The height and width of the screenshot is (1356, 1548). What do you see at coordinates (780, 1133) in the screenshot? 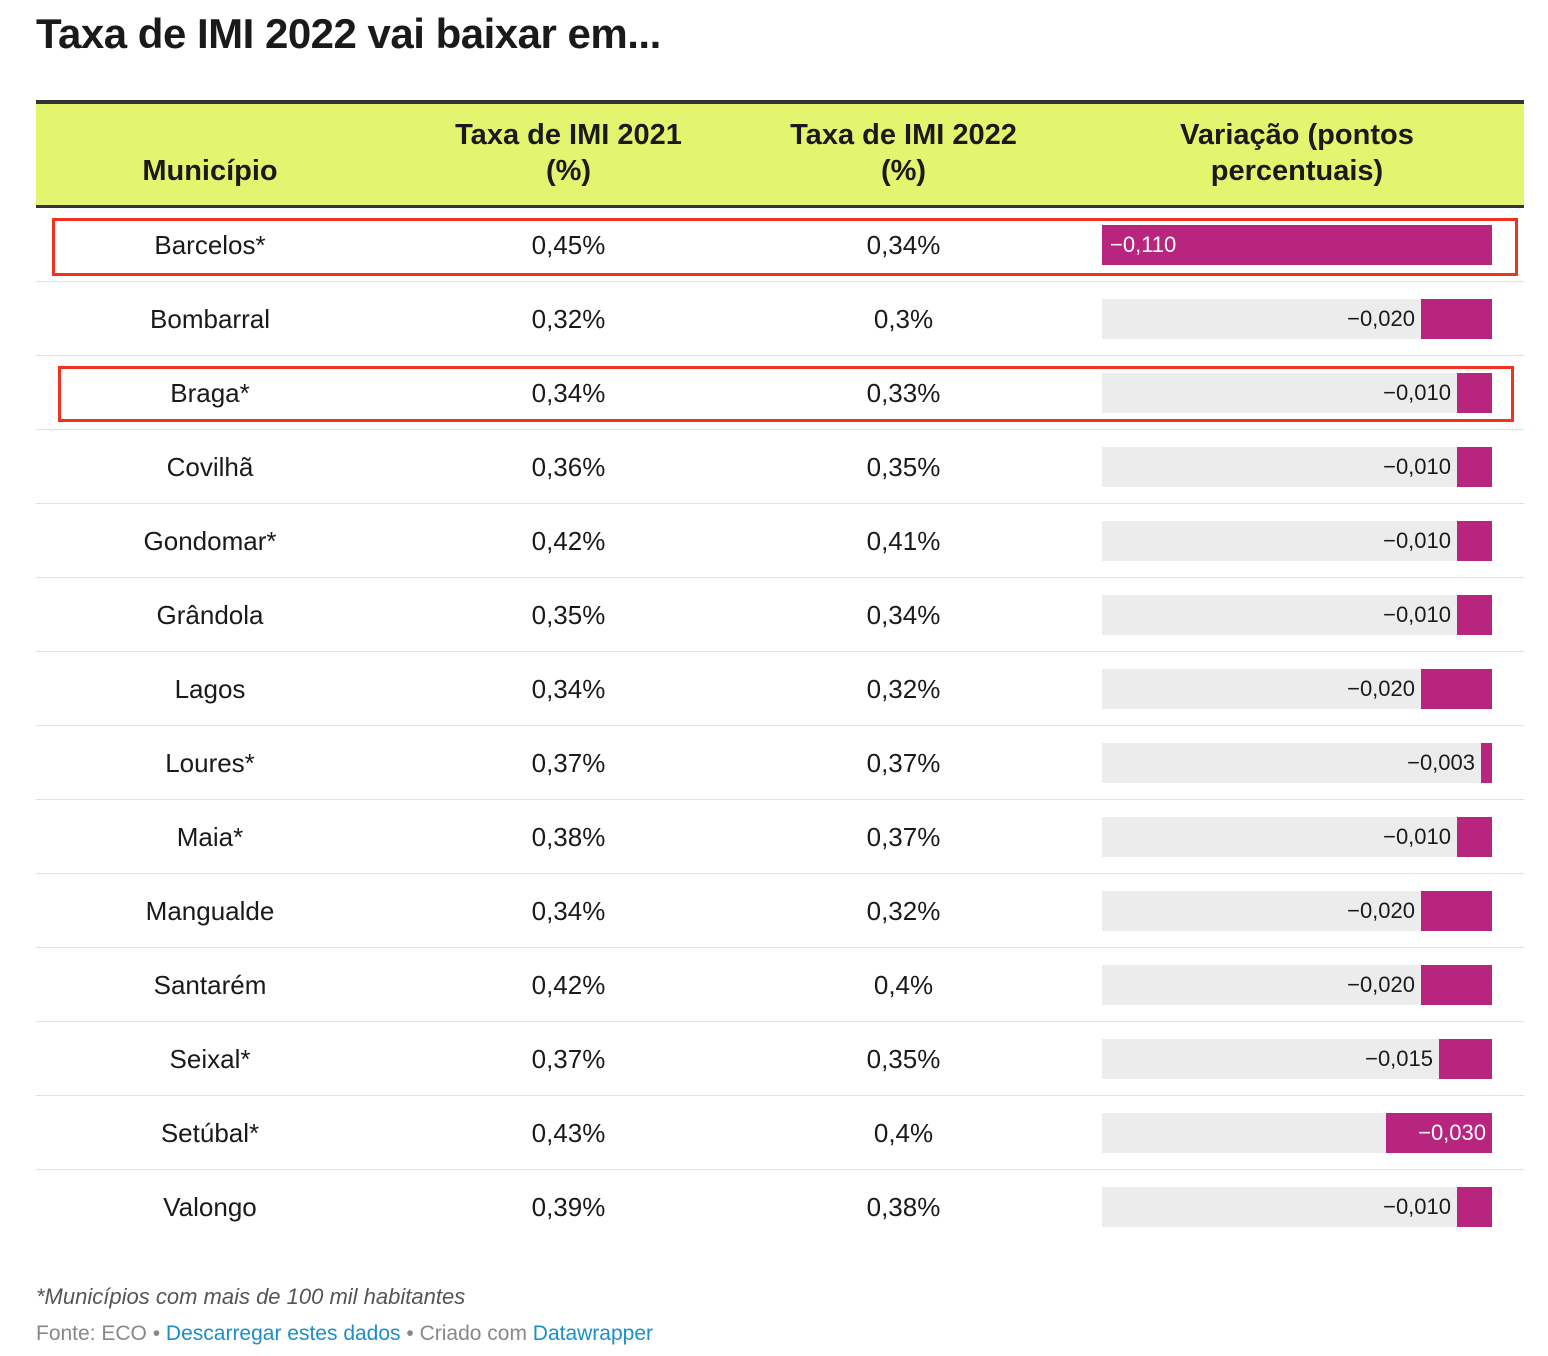
I see `table-row: Setúbal* 0,43% 0,4% −0,030` at bounding box center [780, 1133].